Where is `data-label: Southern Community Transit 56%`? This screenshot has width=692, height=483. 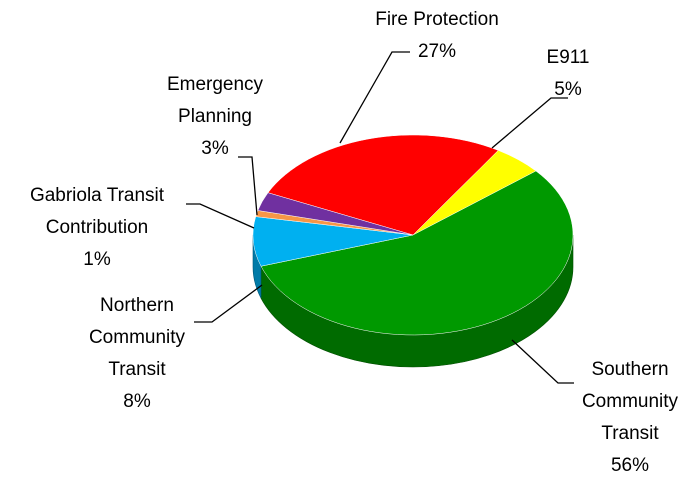 data-label: Southern Community Transit 56% is located at coordinates (628, 418).